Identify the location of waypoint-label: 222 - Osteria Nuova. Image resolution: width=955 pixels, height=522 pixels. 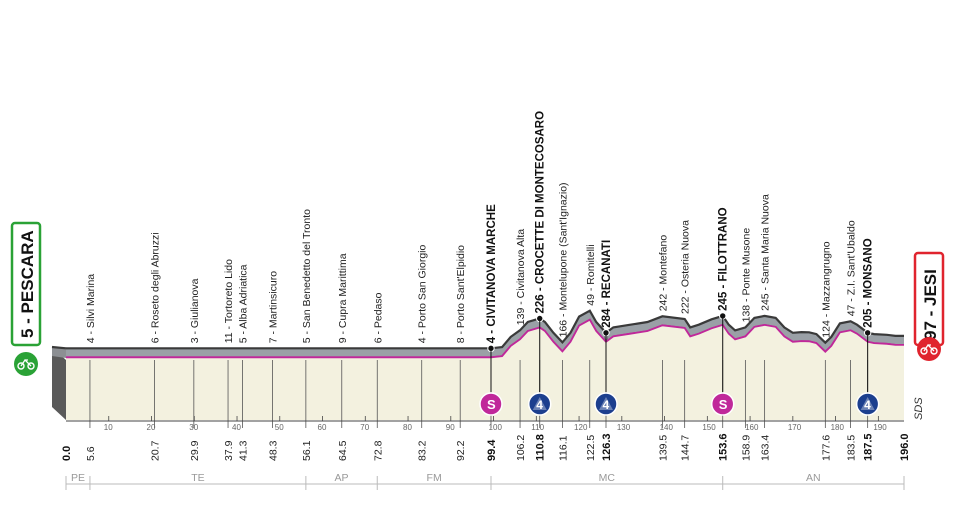
(686, 267).